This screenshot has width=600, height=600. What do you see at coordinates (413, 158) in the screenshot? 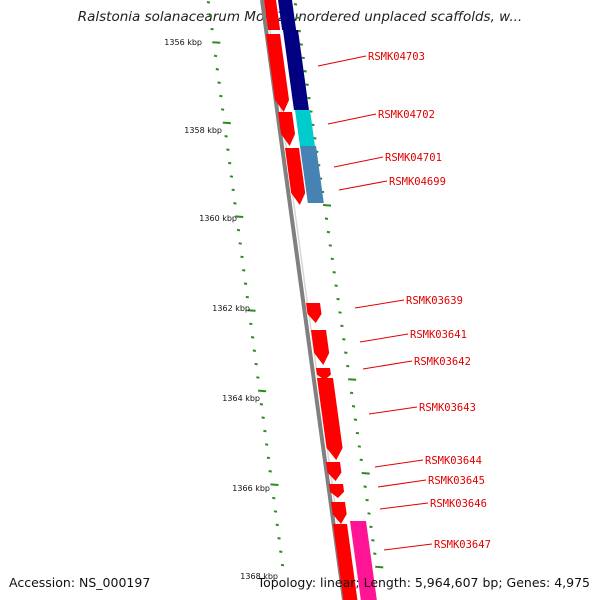
I see `gene-label: RSMK04701` at bounding box center [413, 158].